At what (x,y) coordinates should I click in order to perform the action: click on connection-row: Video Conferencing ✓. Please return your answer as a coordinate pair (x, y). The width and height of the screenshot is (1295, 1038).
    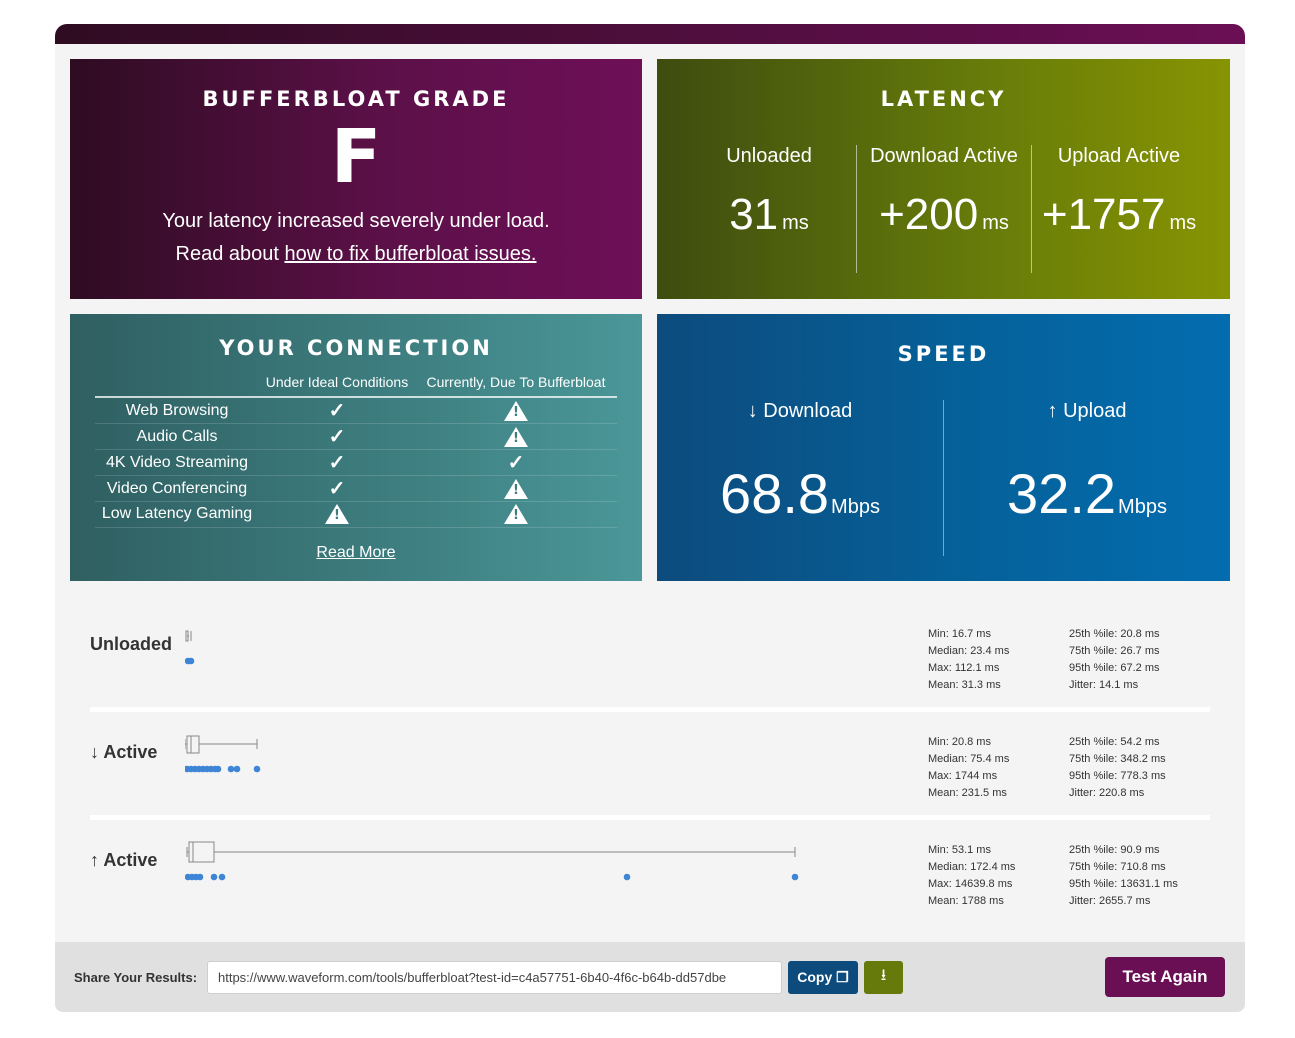
    Looking at the image, I should click on (356, 488).